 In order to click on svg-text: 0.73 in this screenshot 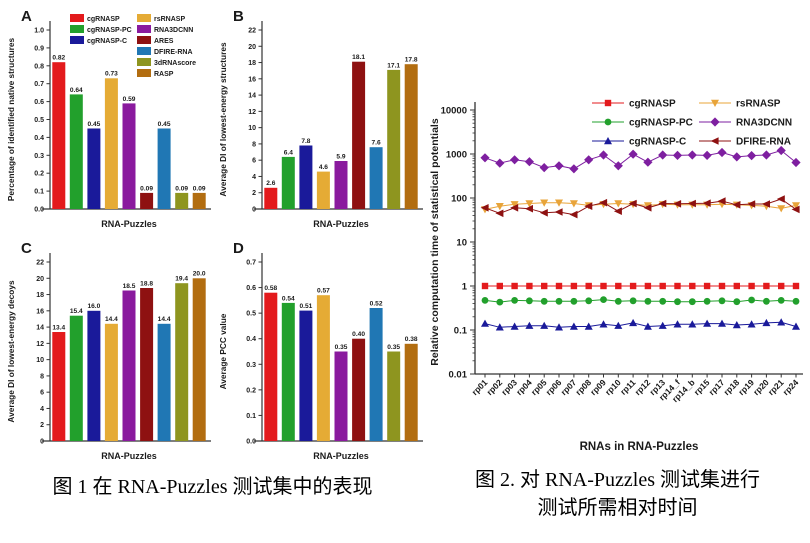, I will do `click(111, 74)`.